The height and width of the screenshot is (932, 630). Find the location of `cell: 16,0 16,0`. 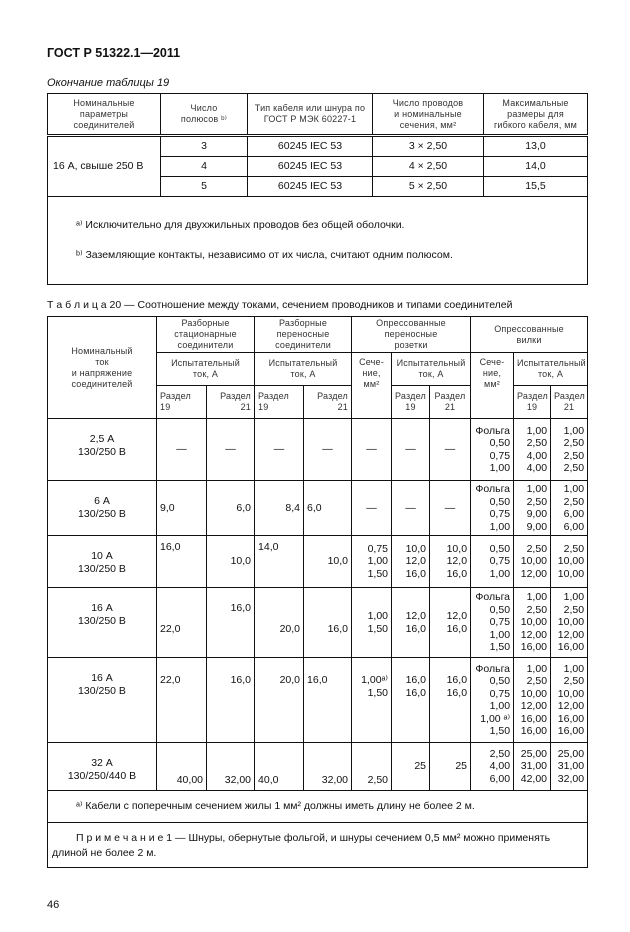

cell: 16,0 16,0 is located at coordinates (411, 700).